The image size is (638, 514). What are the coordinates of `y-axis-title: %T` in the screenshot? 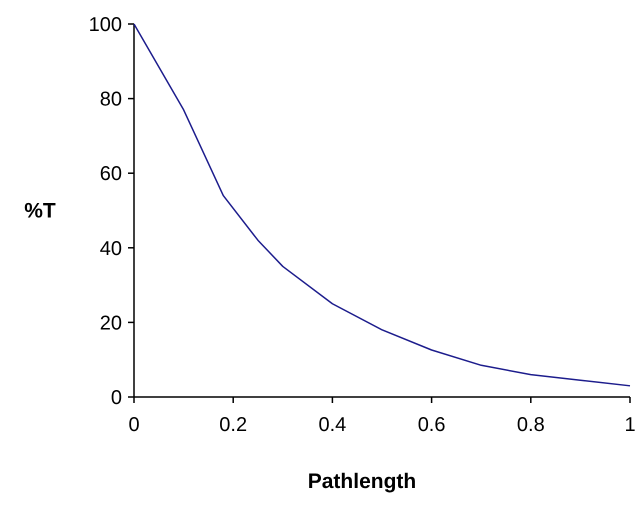 It's located at (40, 211).